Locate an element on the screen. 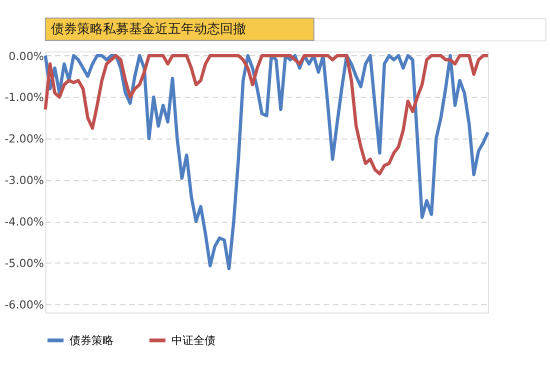 The height and width of the screenshot is (378, 550). y-tick-label: -3.00% is located at coordinates (24, 181).